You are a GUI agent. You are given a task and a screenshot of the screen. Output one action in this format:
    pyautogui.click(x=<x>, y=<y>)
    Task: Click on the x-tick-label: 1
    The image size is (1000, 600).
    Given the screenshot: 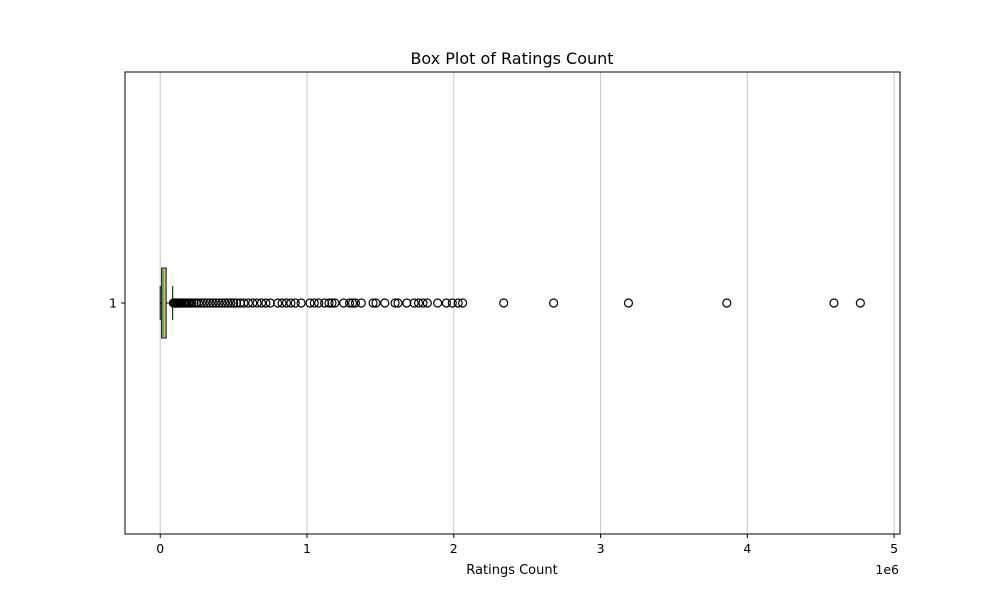 What is the action you would take?
    pyautogui.click(x=307, y=548)
    